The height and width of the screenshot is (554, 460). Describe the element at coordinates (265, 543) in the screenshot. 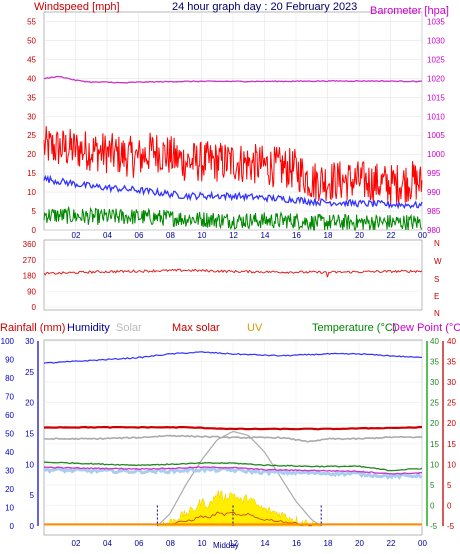

I see `lower-x-tick: 14` at that location.